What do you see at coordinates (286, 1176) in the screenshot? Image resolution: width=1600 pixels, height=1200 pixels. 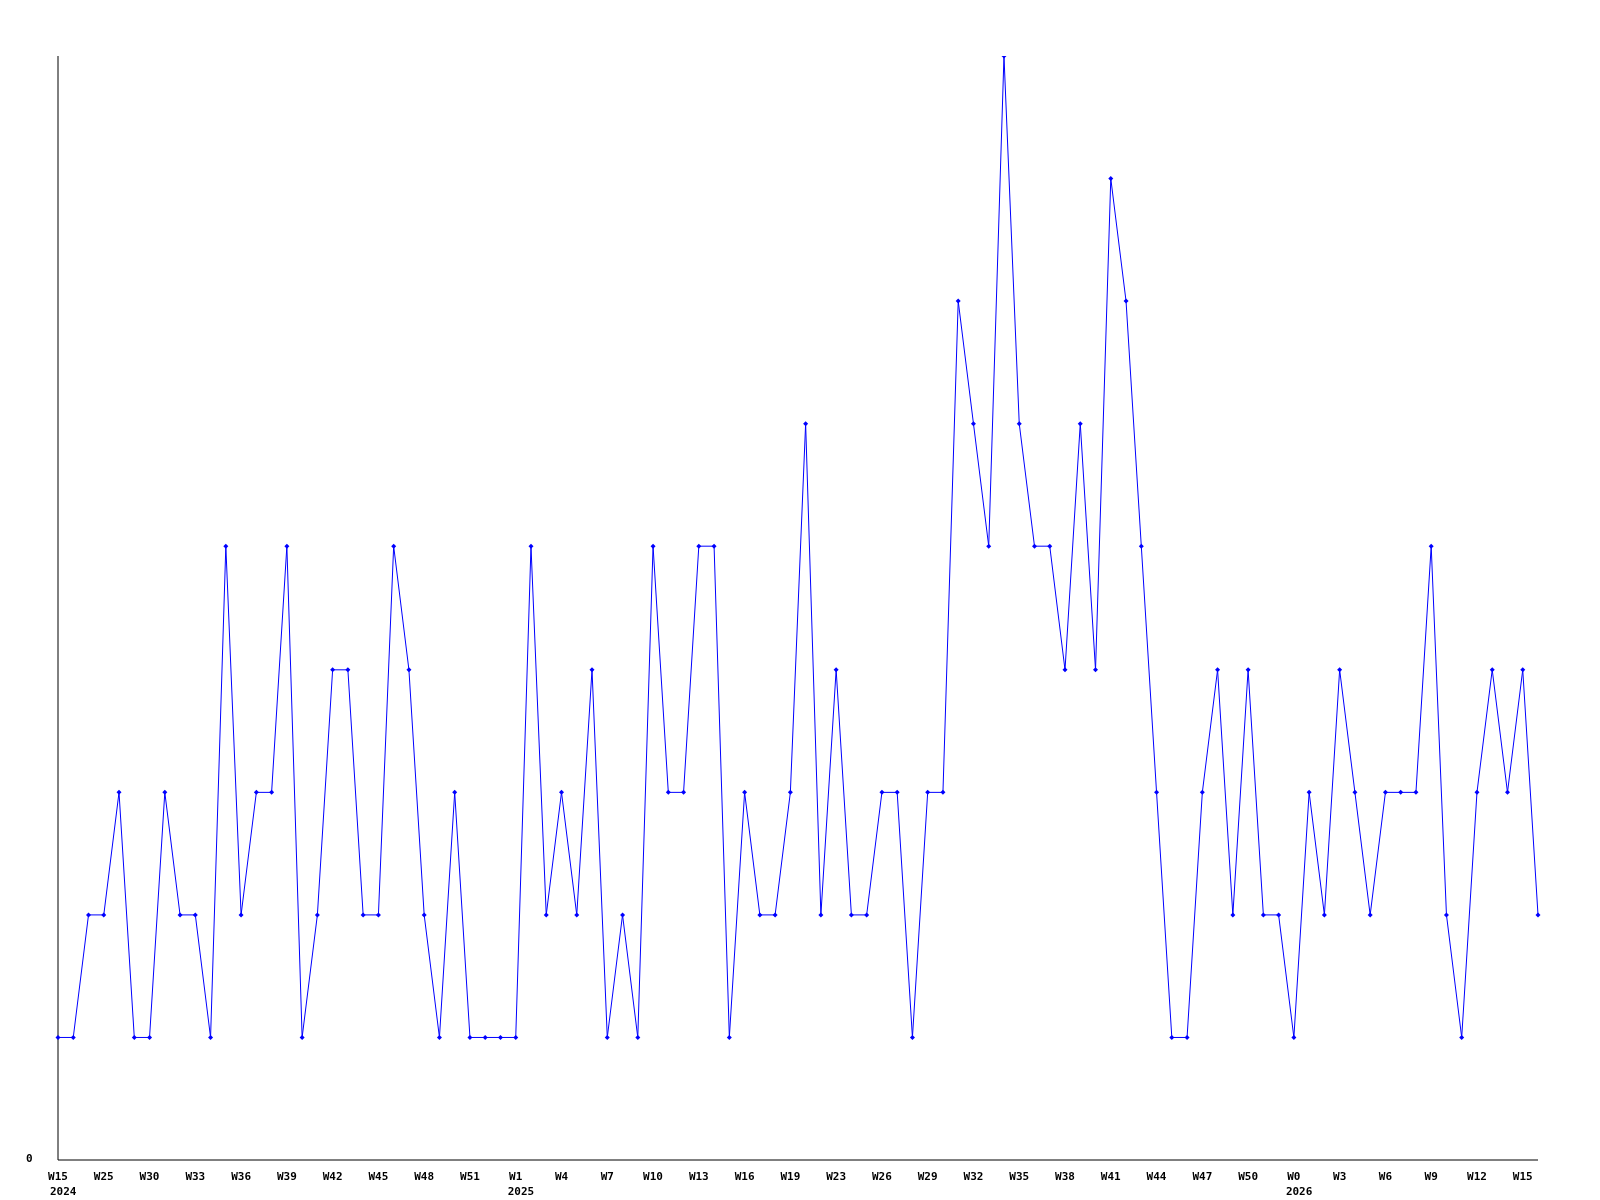 I see `x-tick-label: W39` at bounding box center [286, 1176].